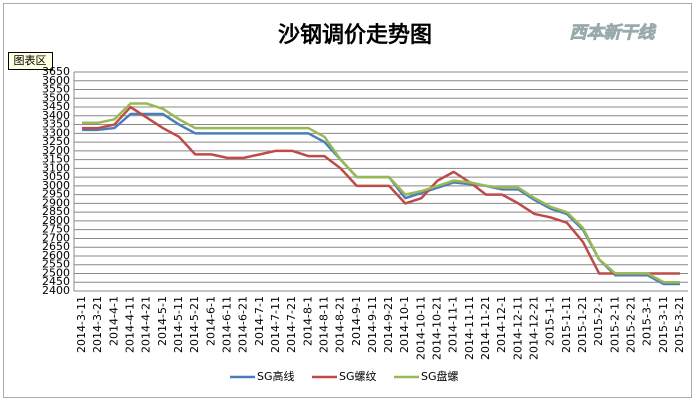 Image resolution: width=695 pixels, height=401 pixels. I want to click on y-tick-label: 2950, so click(56, 194).